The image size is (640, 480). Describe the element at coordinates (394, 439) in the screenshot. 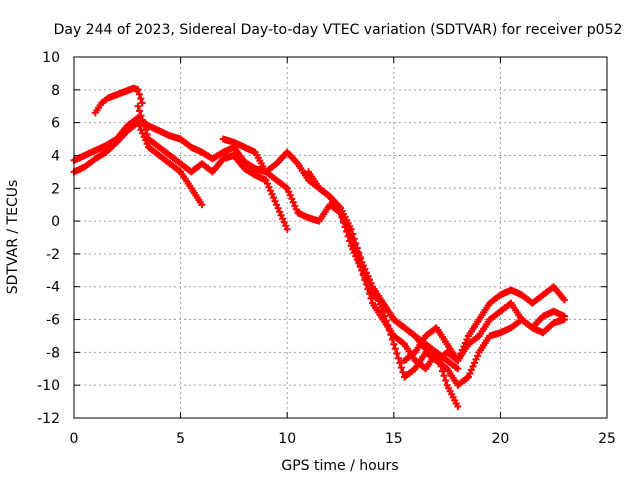

I see `x-tick-label: 15` at that location.